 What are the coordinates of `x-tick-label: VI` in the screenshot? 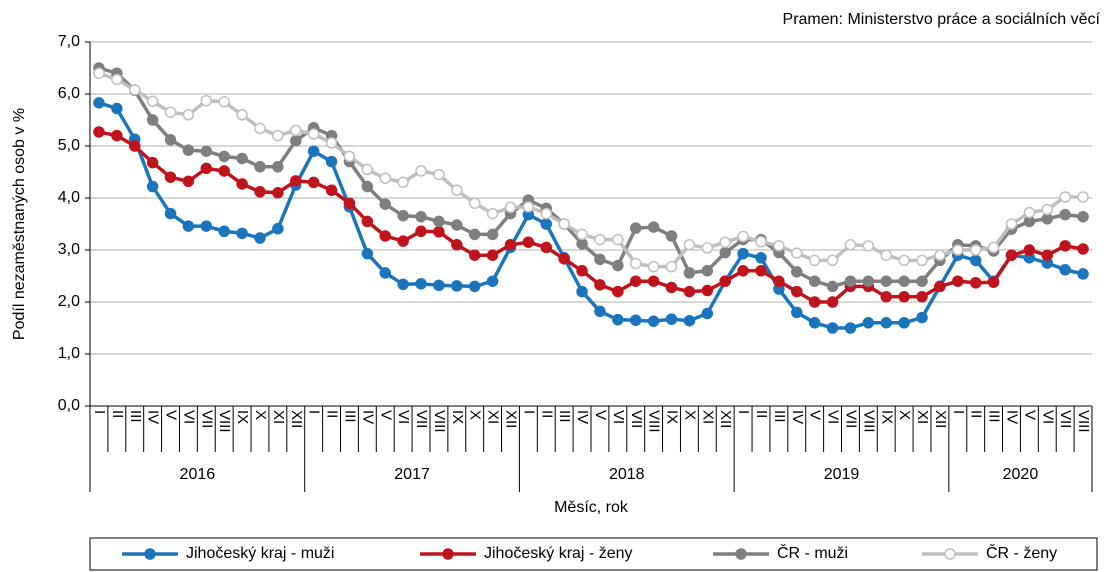 It's located at (833, 417).